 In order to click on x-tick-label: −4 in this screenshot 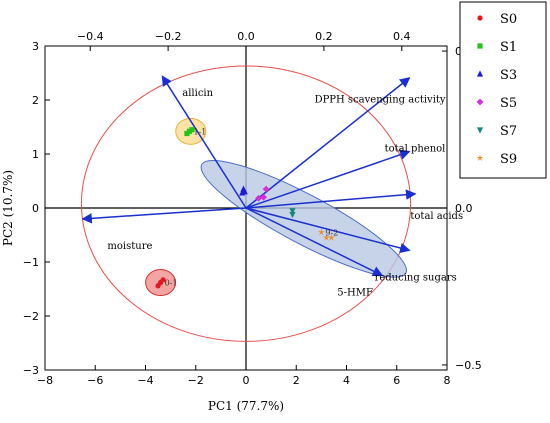, I will do `click(145, 380)`.